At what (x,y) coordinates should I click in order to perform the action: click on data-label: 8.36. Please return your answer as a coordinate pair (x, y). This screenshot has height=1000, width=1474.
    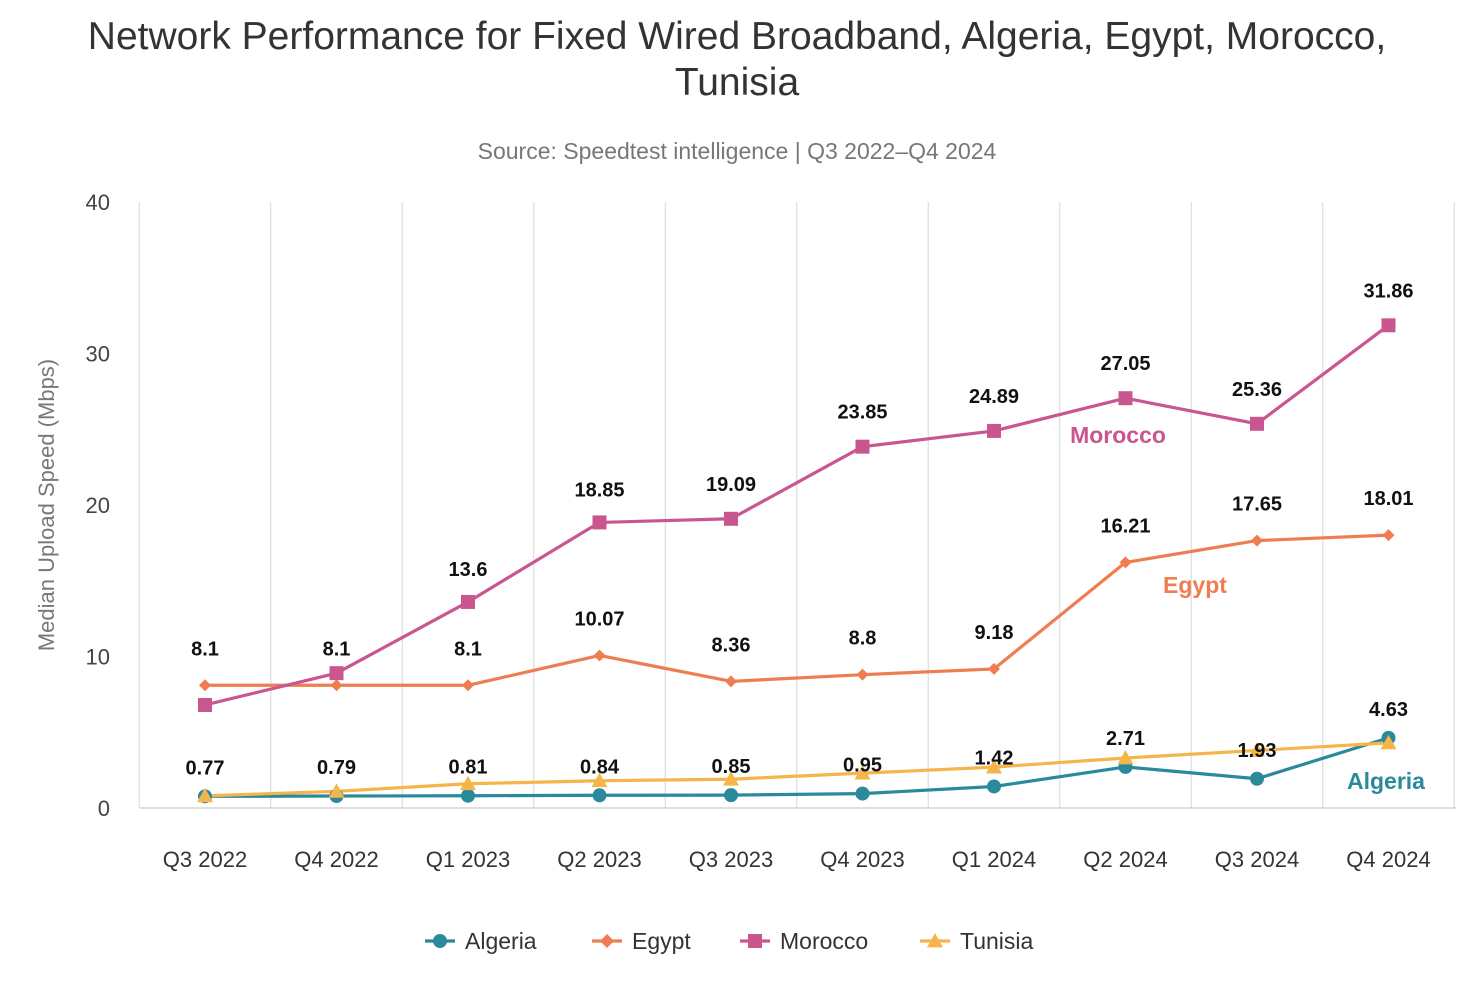
    Looking at the image, I should click on (731, 645).